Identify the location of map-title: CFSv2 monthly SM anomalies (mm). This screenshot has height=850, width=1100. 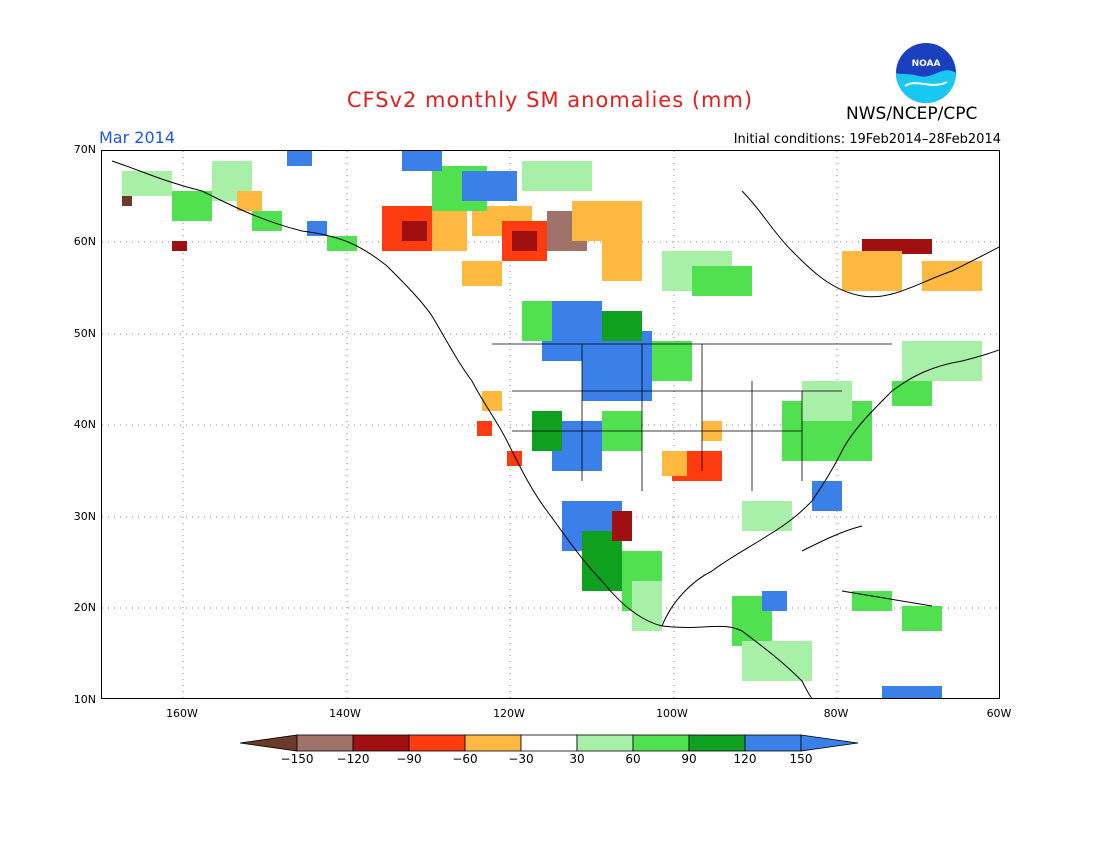
(550, 100).